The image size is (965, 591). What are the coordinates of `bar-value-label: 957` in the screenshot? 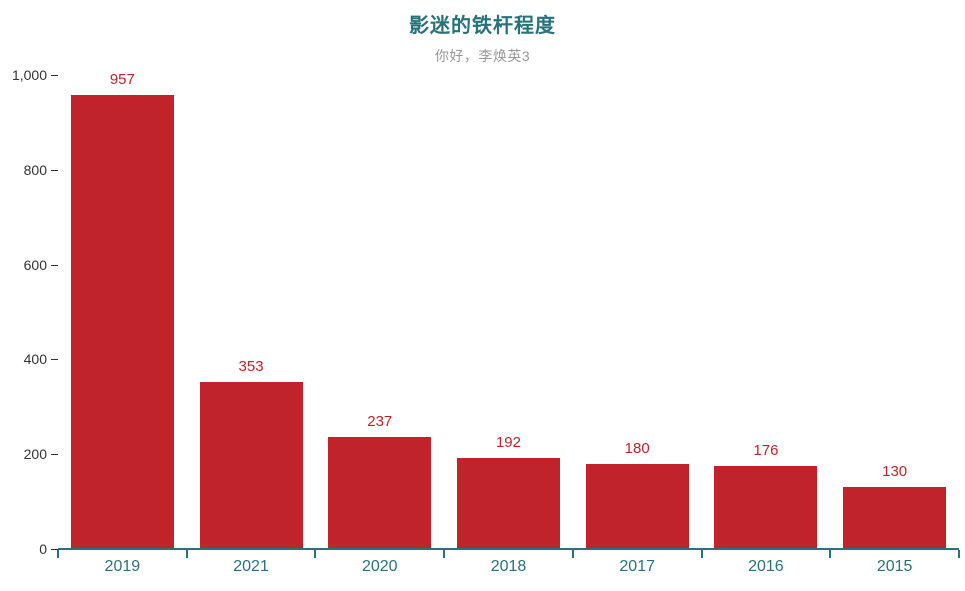 It's located at (122, 80).